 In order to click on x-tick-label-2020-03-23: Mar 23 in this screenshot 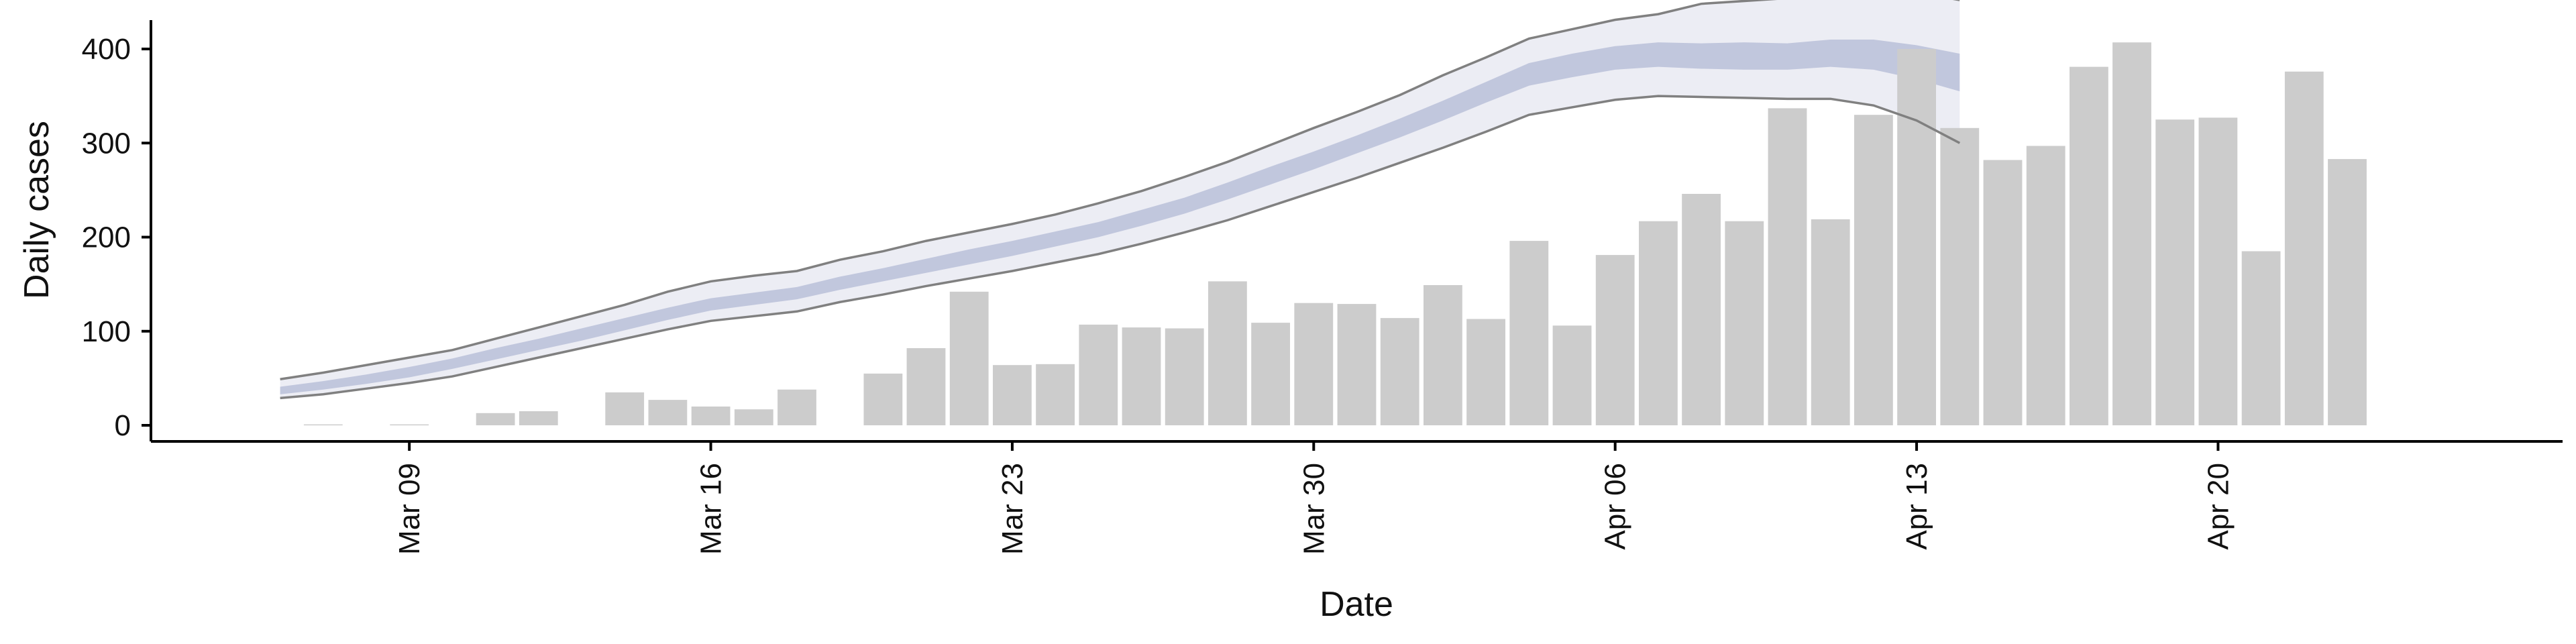, I will do `click(1012, 509)`.